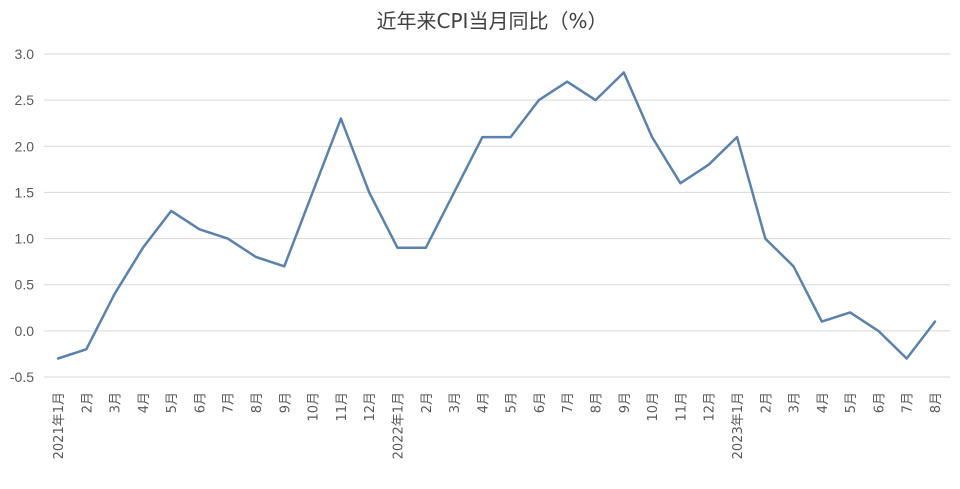 The image size is (960, 489). What do you see at coordinates (25, 100) in the screenshot?
I see `y-tick-label: 2.5` at bounding box center [25, 100].